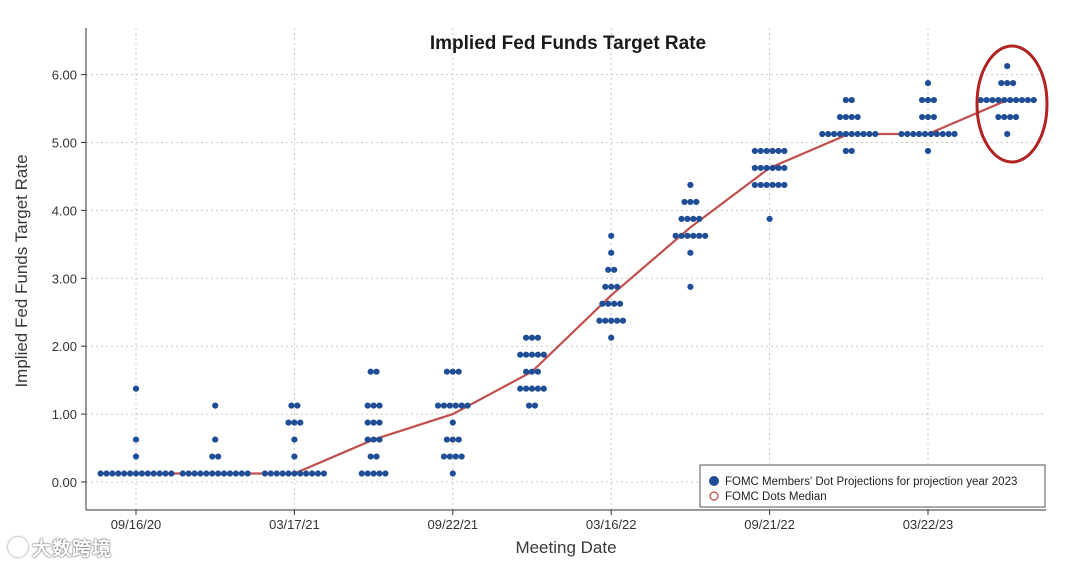 The height and width of the screenshot is (566, 1080). Describe the element at coordinates (294, 524) in the screenshot. I see `x-tick-label: 03/17/21` at that location.